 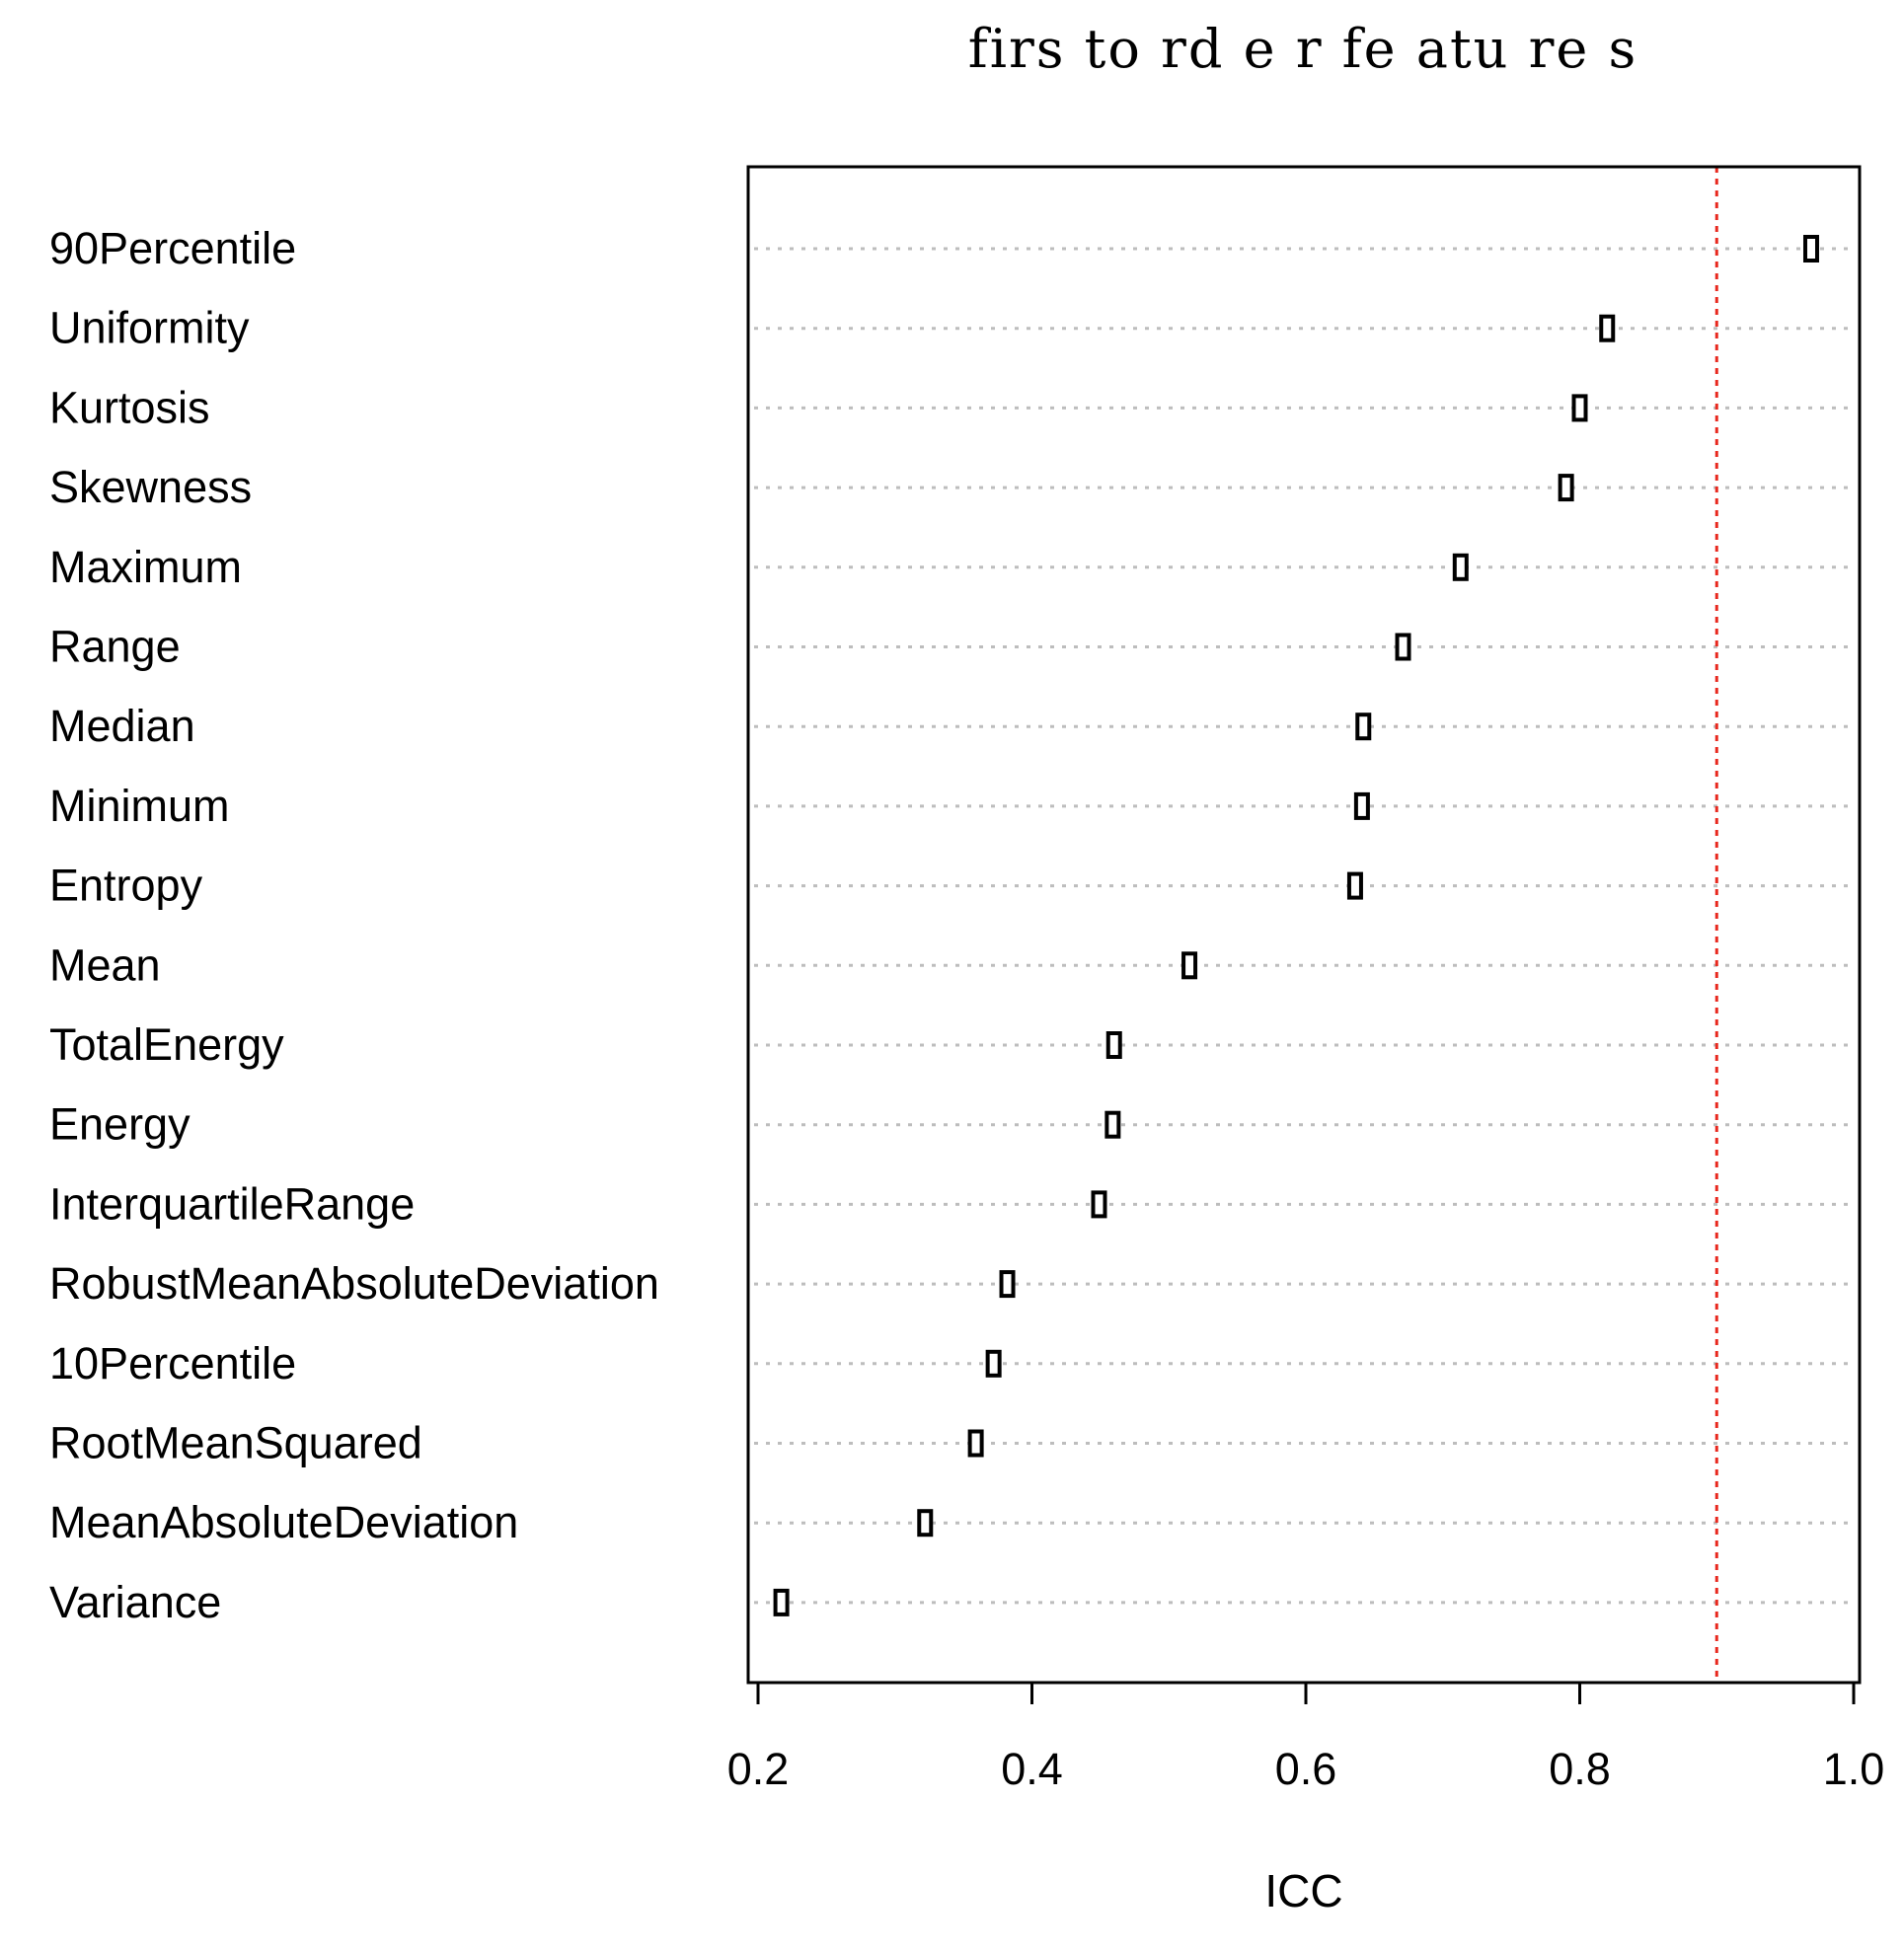 I want to click on category-label: Variance, so click(x=135, y=1602).